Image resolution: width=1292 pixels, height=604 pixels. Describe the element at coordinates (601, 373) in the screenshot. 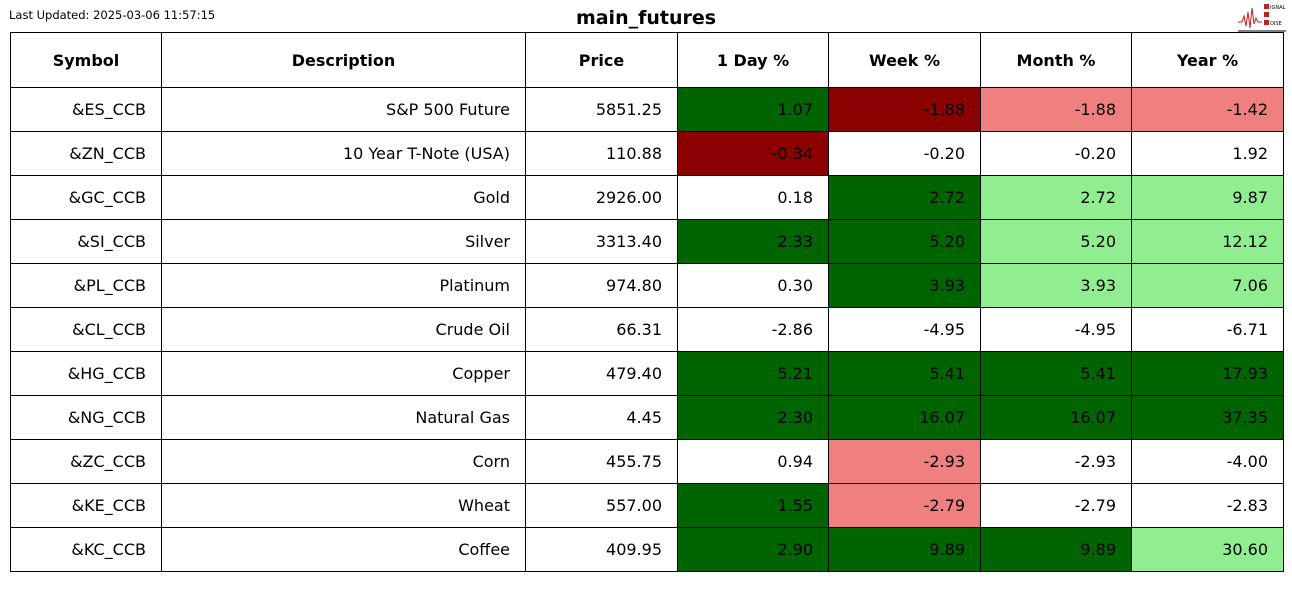

I see `price-cell: 479.40` at that location.